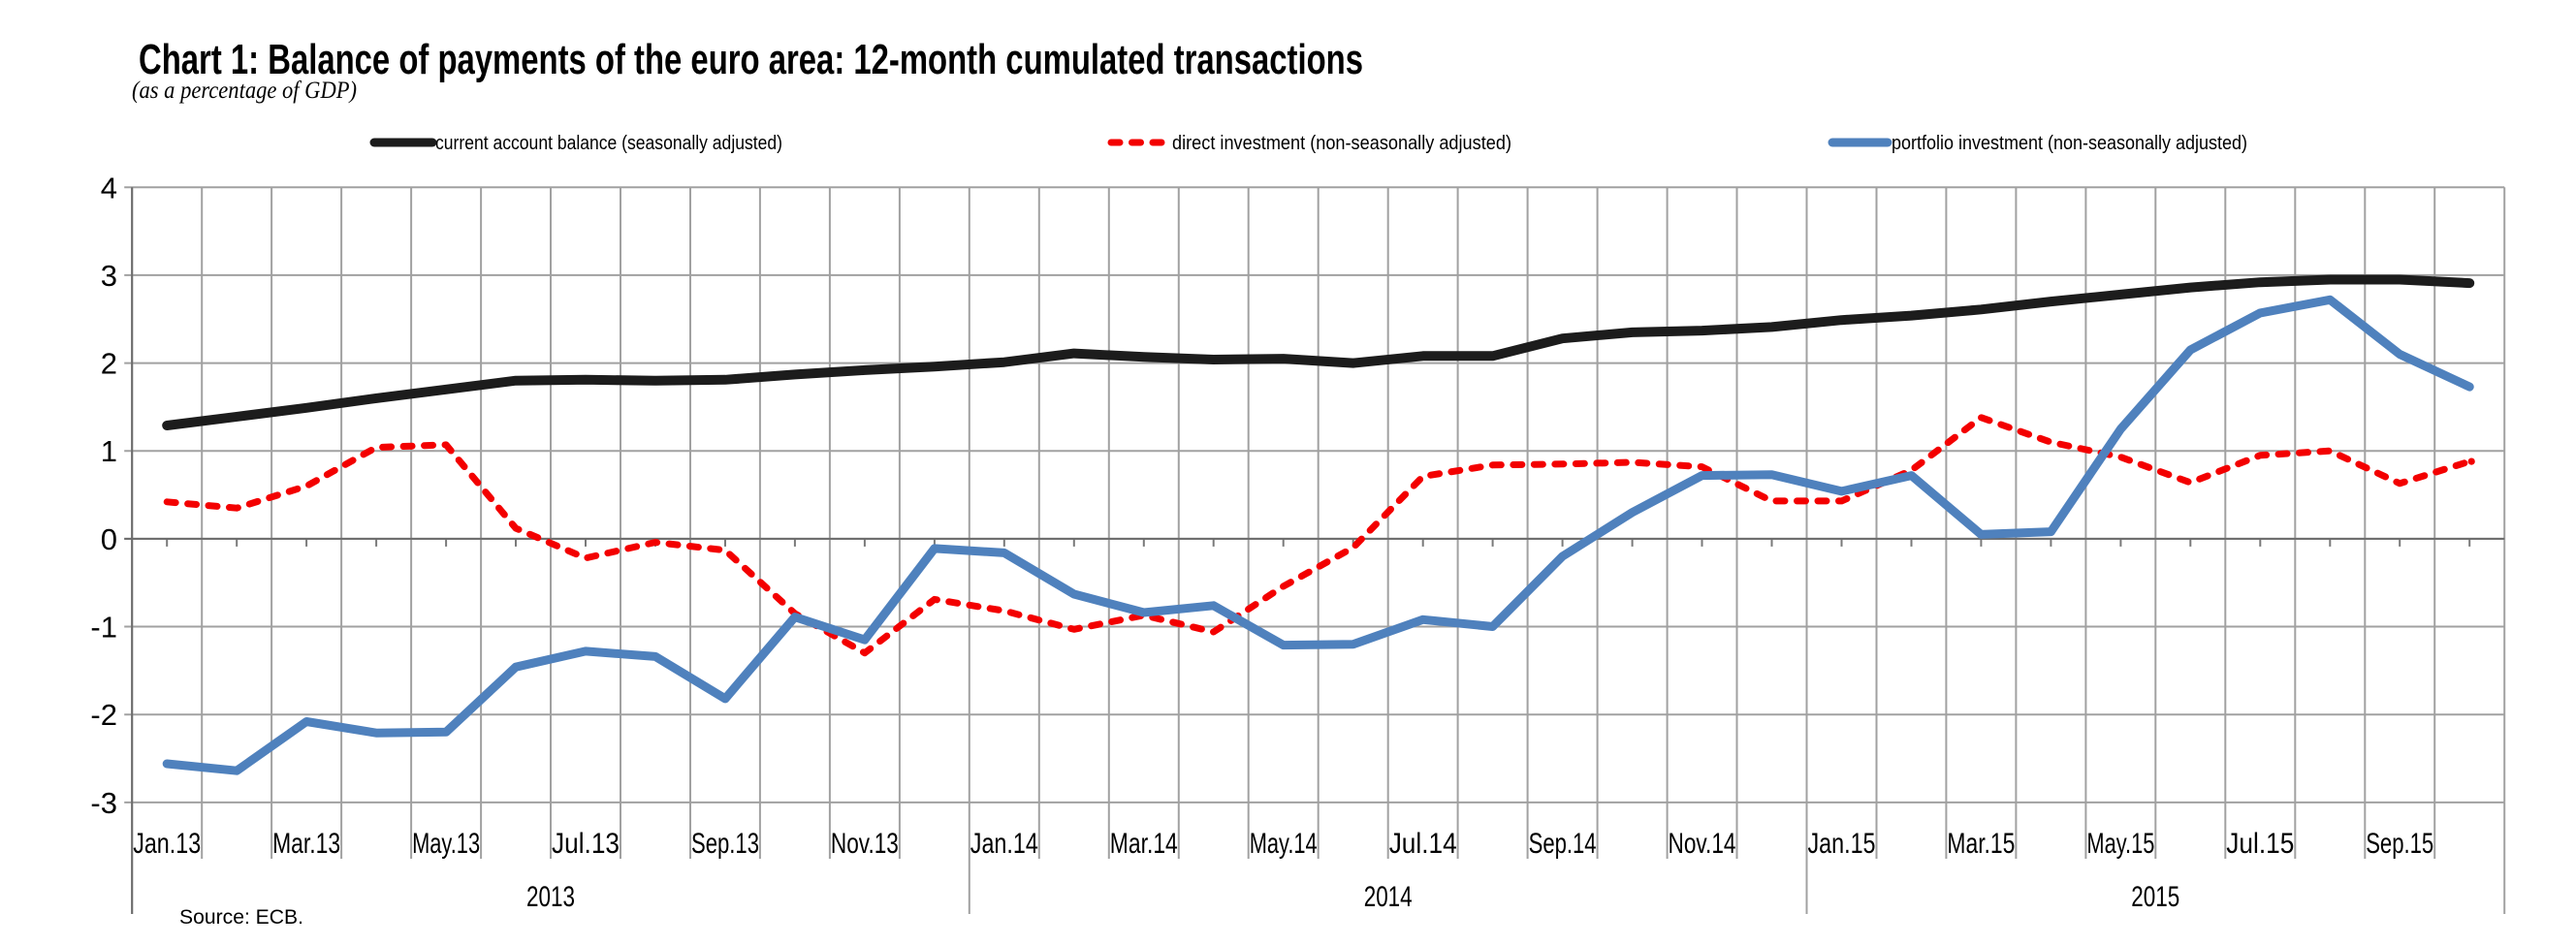 The width and height of the screenshot is (2576, 945). I want to click on svg-text: Jan.14, so click(1004, 844).